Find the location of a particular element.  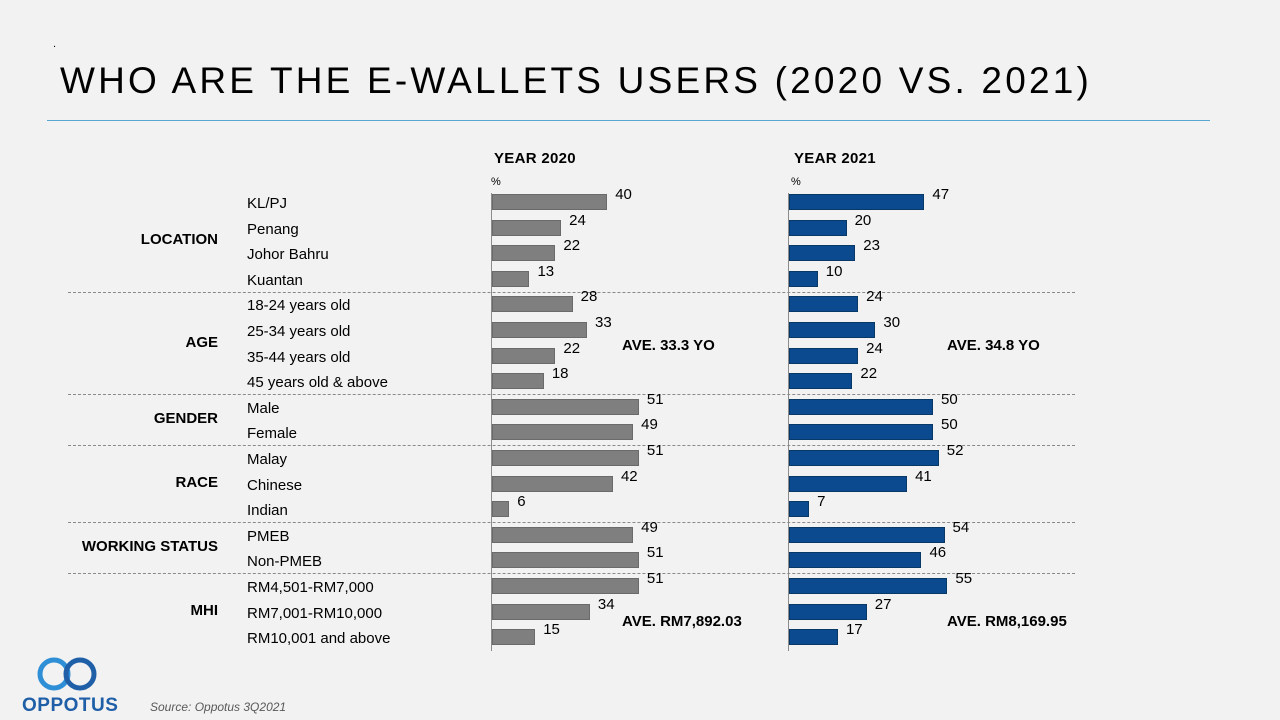

value-label-2020: 18 is located at coordinates (560, 374).